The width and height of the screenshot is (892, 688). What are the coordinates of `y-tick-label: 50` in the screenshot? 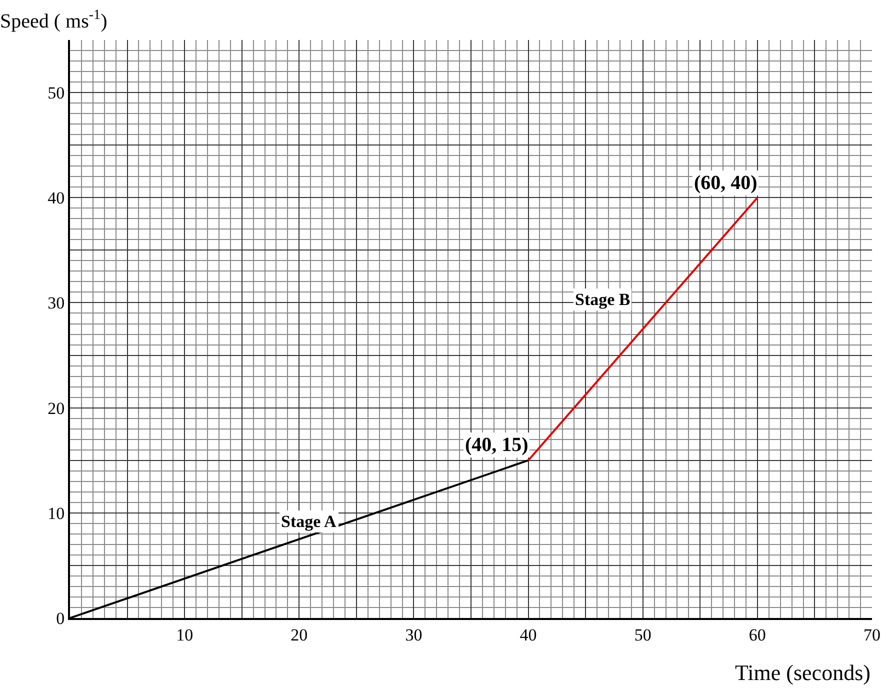 It's located at (56, 93).